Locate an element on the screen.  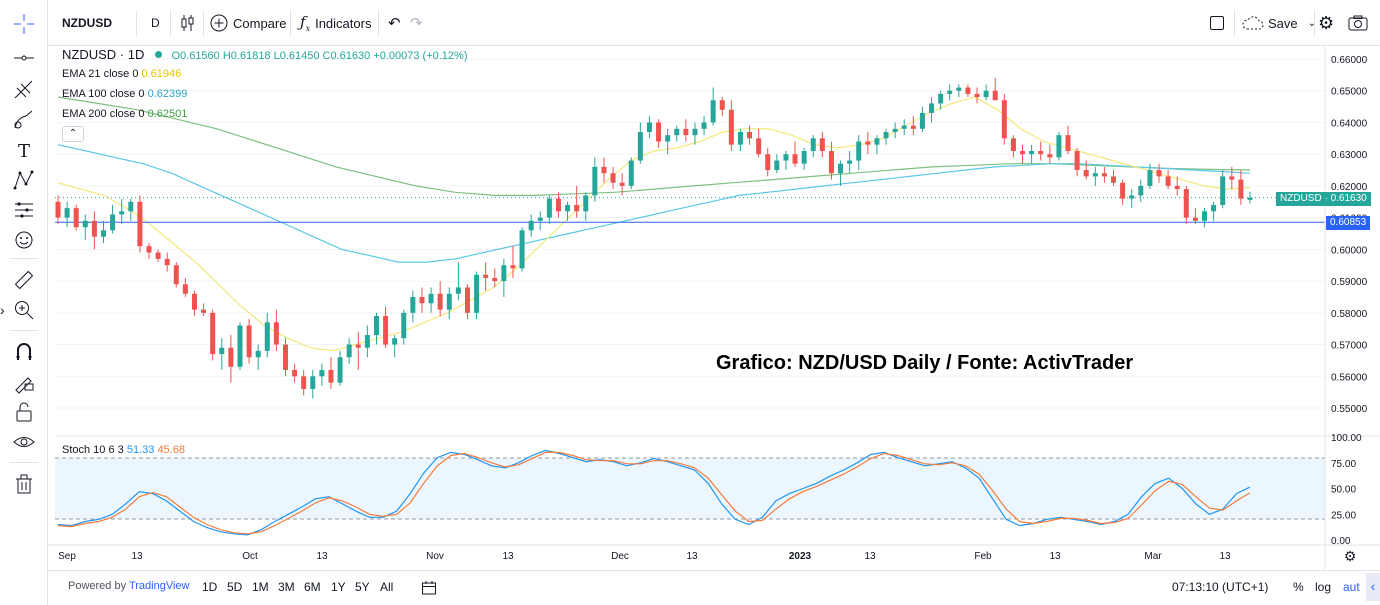
range-button-5d: 5D is located at coordinates (235, 587).